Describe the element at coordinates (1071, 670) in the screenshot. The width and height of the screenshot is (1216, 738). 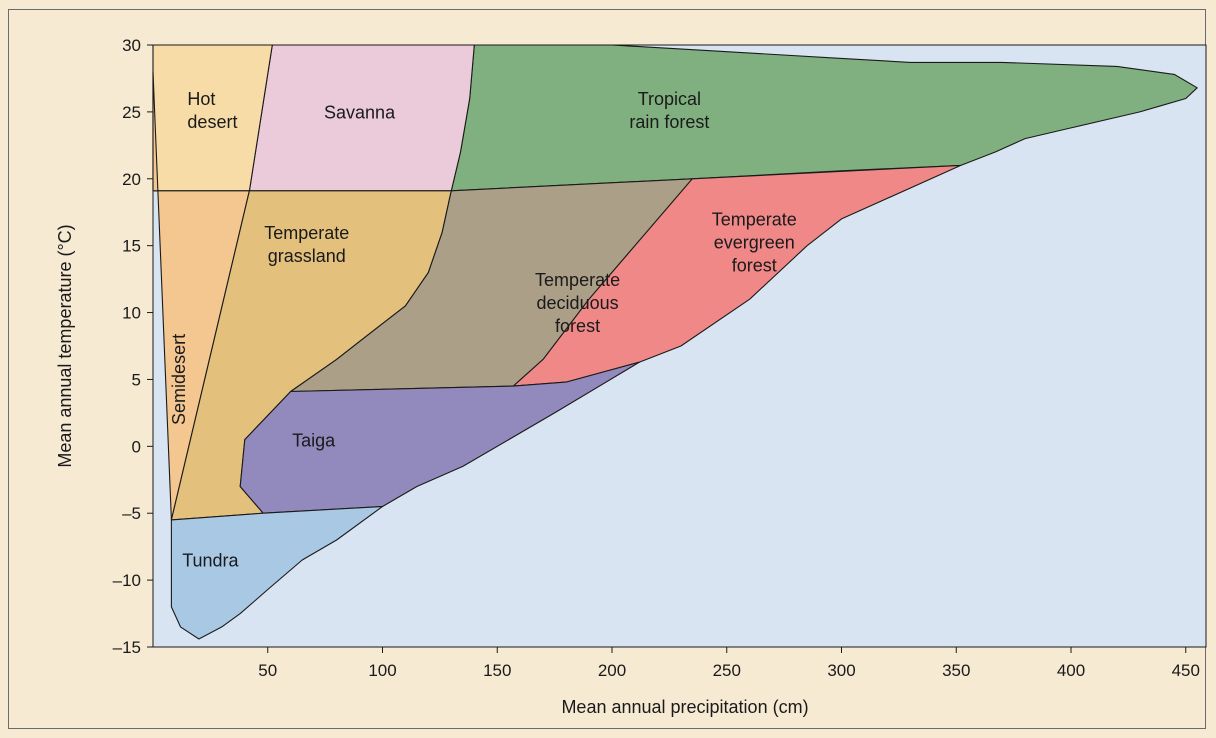
I see `x-tick-label: 400` at that location.